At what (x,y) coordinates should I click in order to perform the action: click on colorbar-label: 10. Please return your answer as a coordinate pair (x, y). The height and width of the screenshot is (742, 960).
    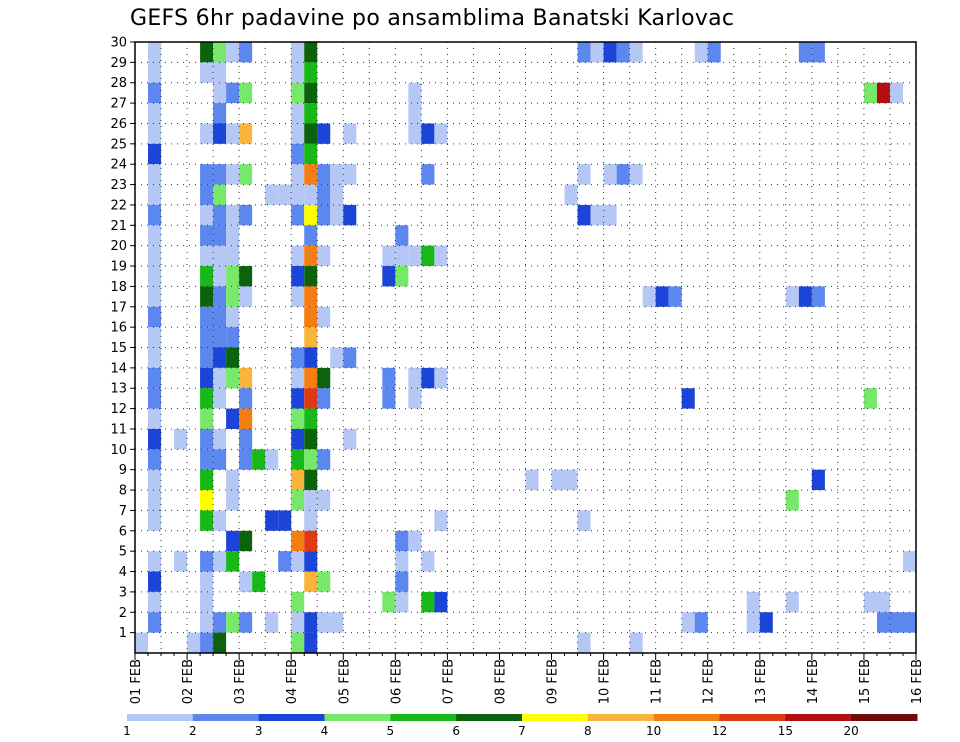
    Looking at the image, I should click on (653, 731).